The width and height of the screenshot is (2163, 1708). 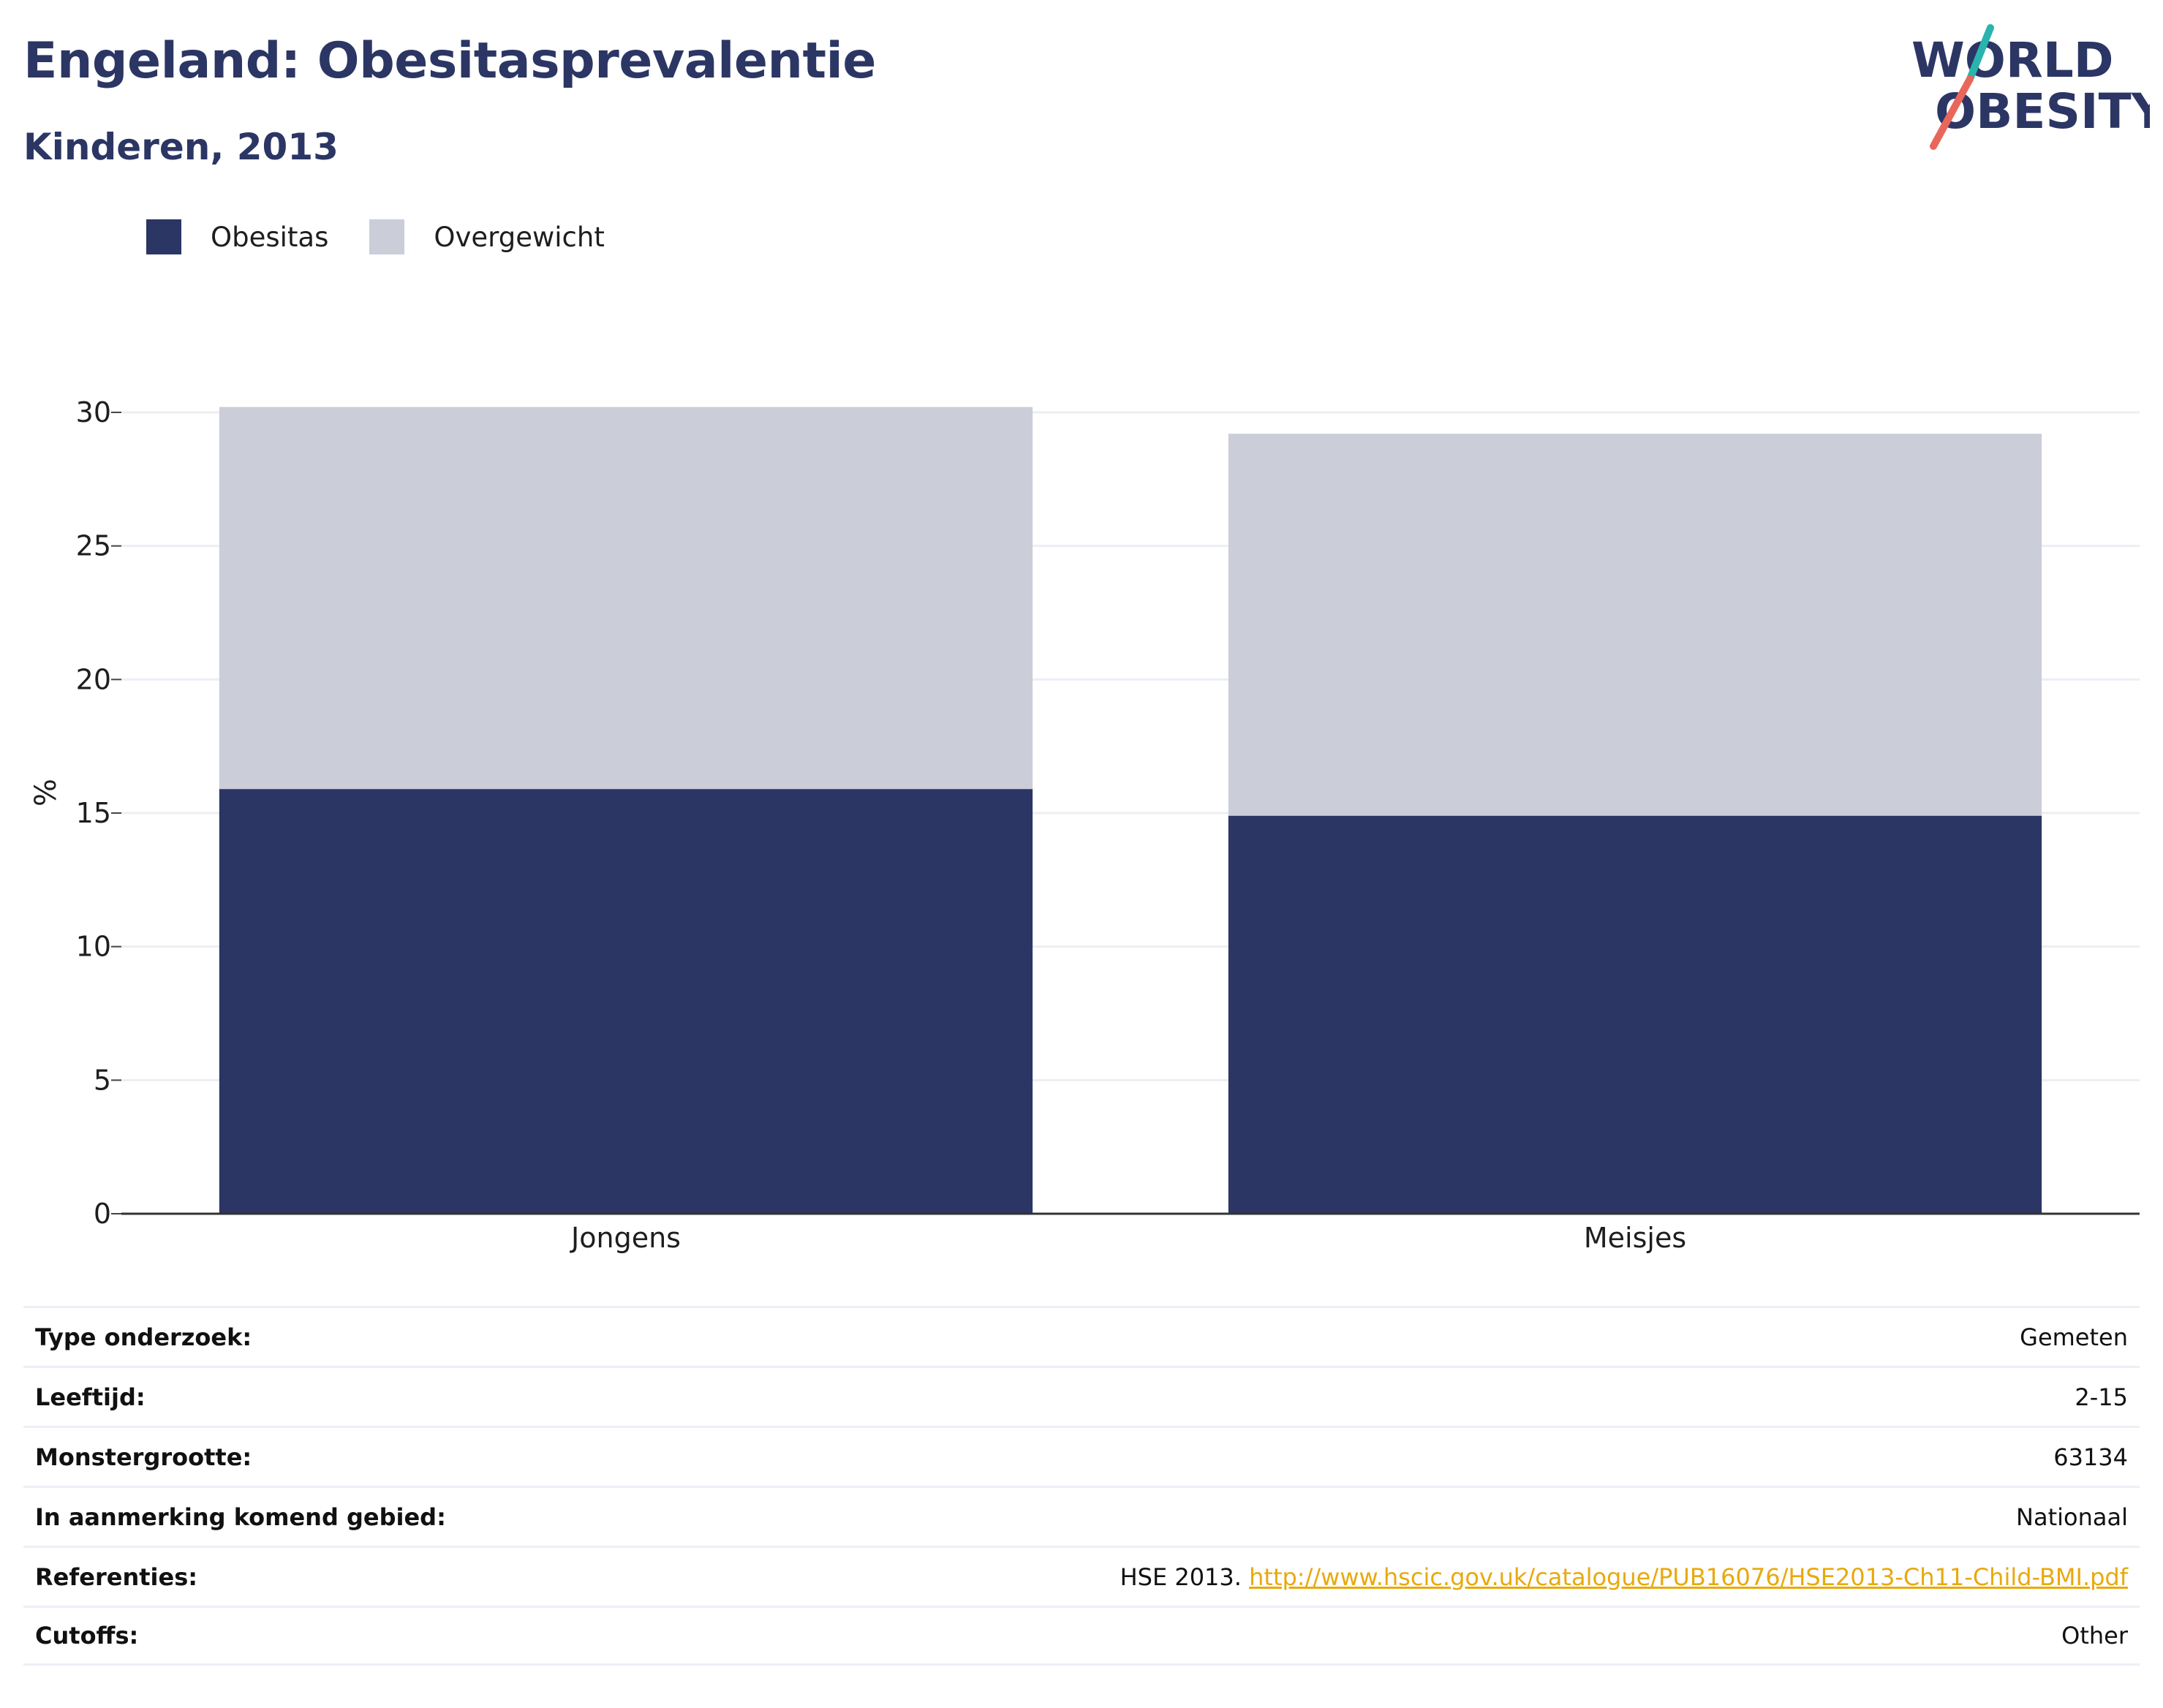 What do you see at coordinates (2072, 1517) in the screenshot?
I see `info-value-area: Nationaal` at bounding box center [2072, 1517].